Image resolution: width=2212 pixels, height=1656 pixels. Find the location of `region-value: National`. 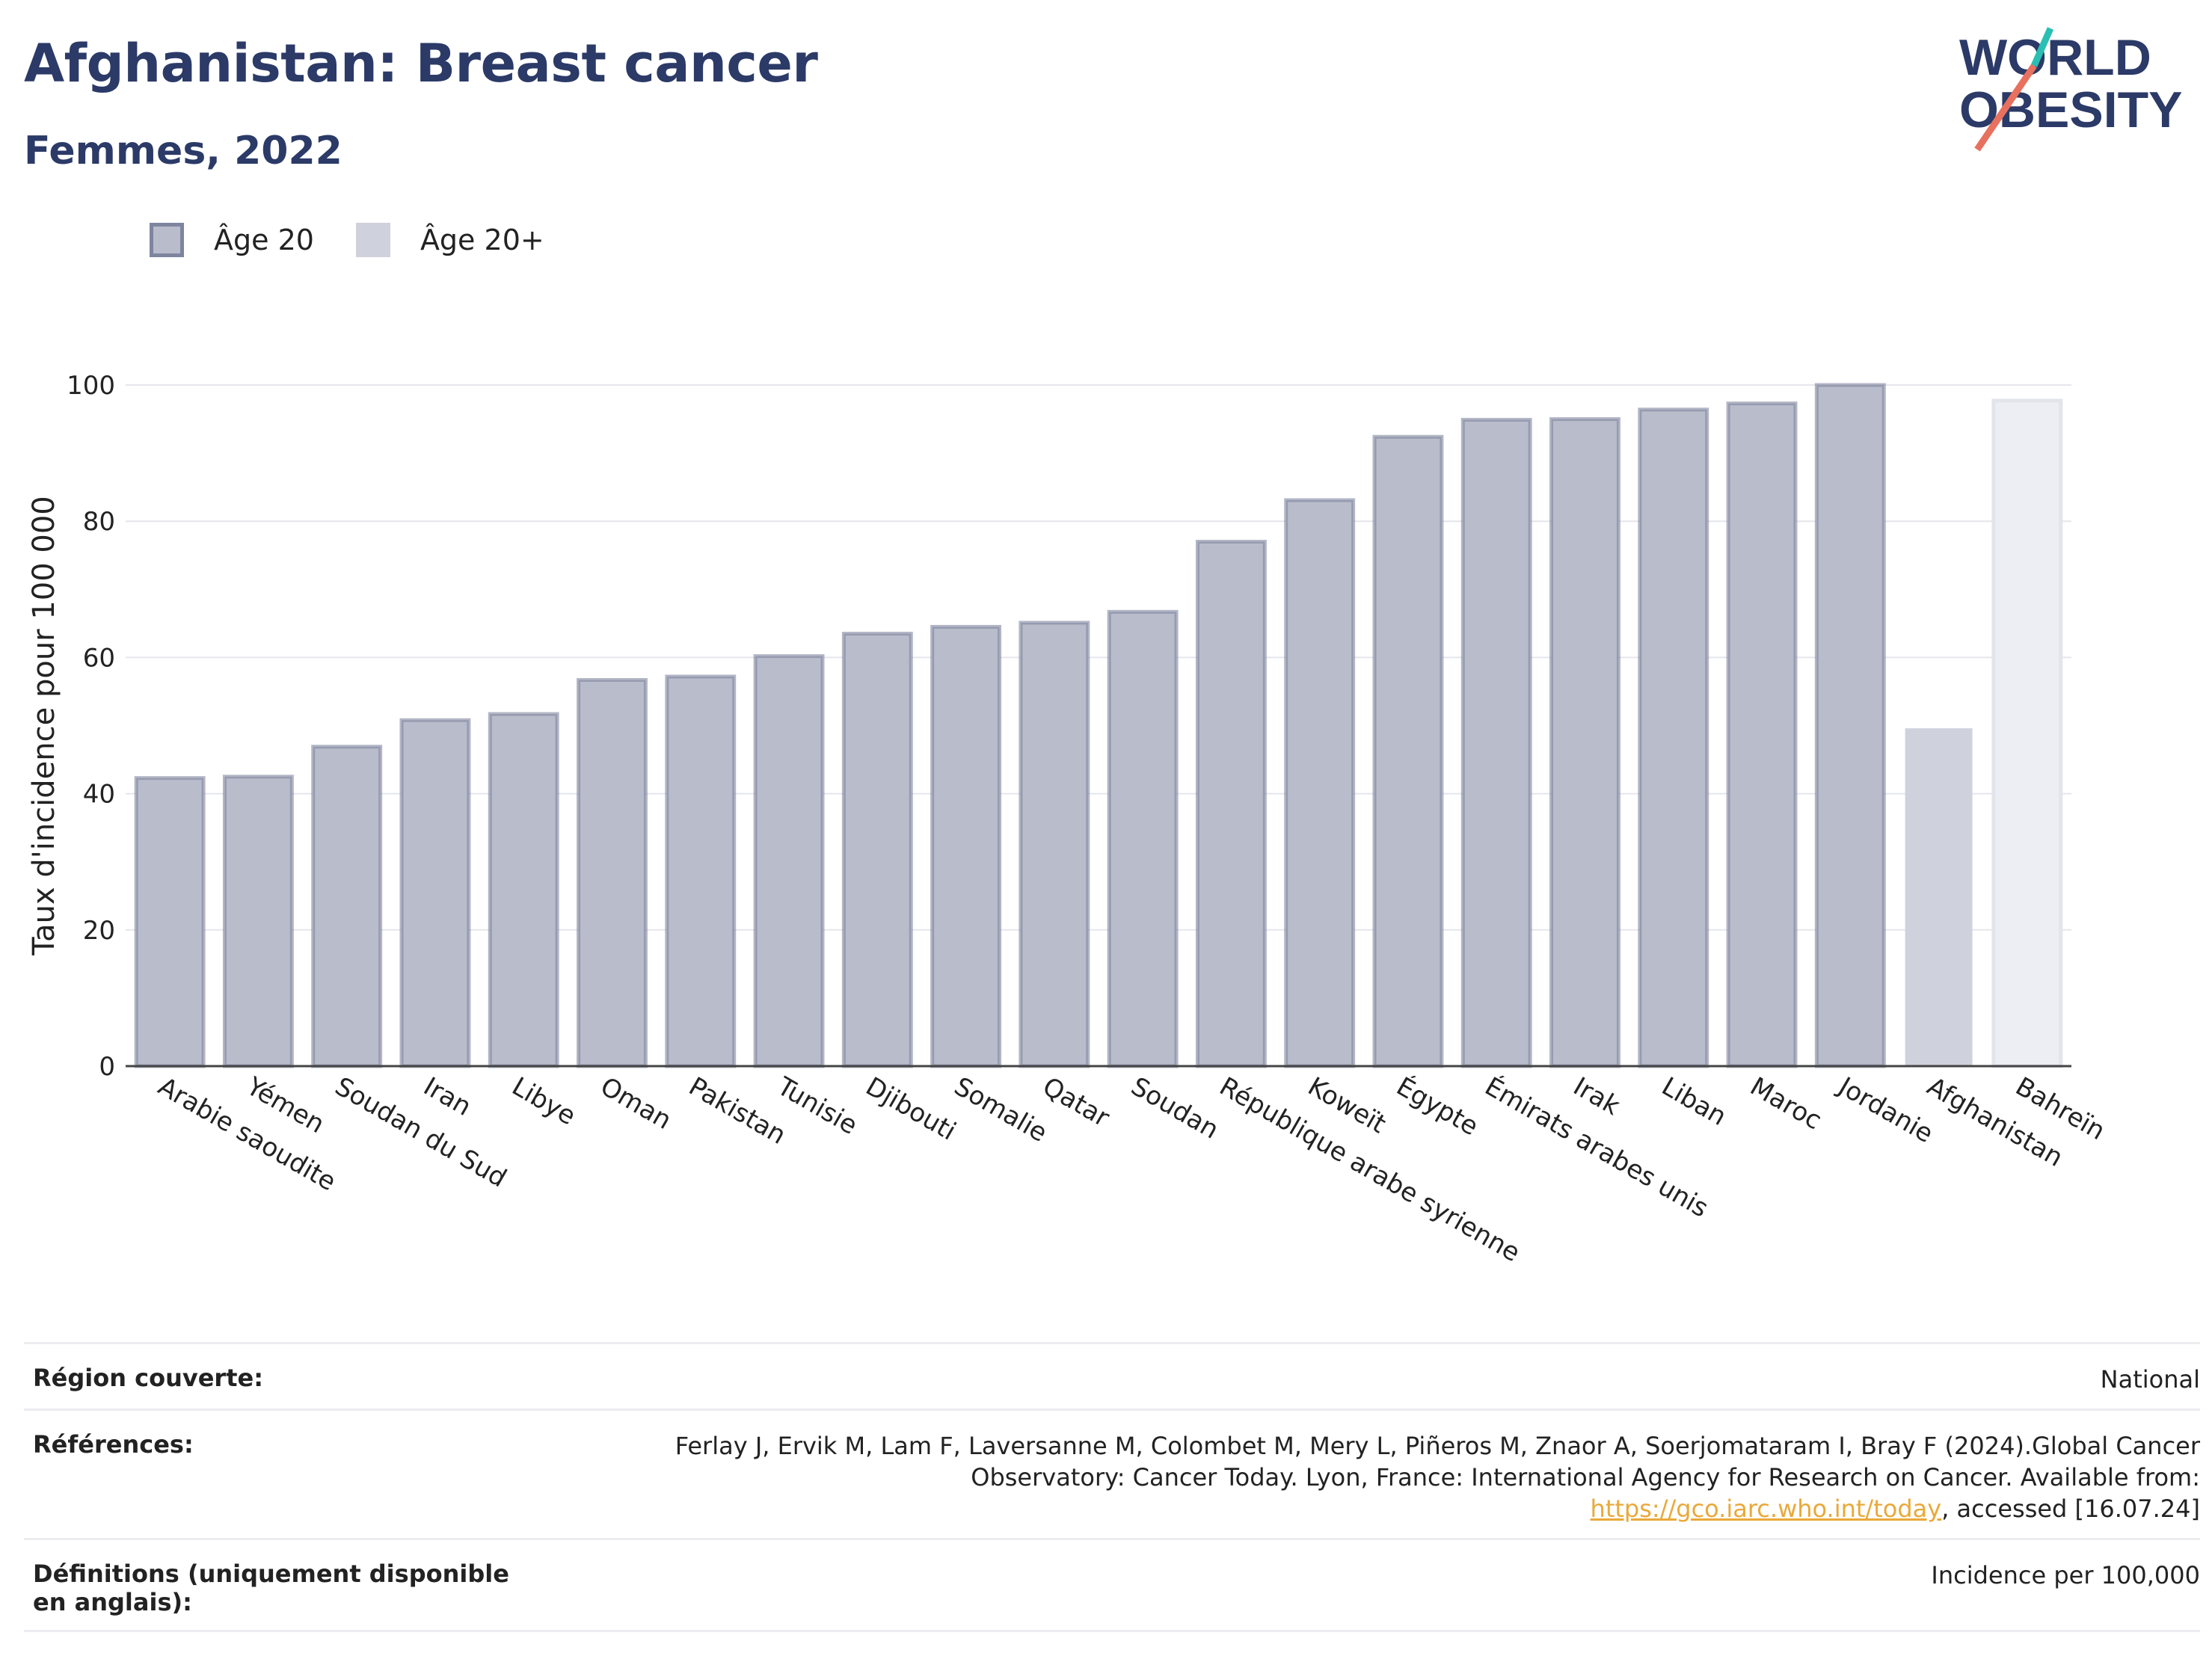

region-value: National is located at coordinates (2150, 1379).